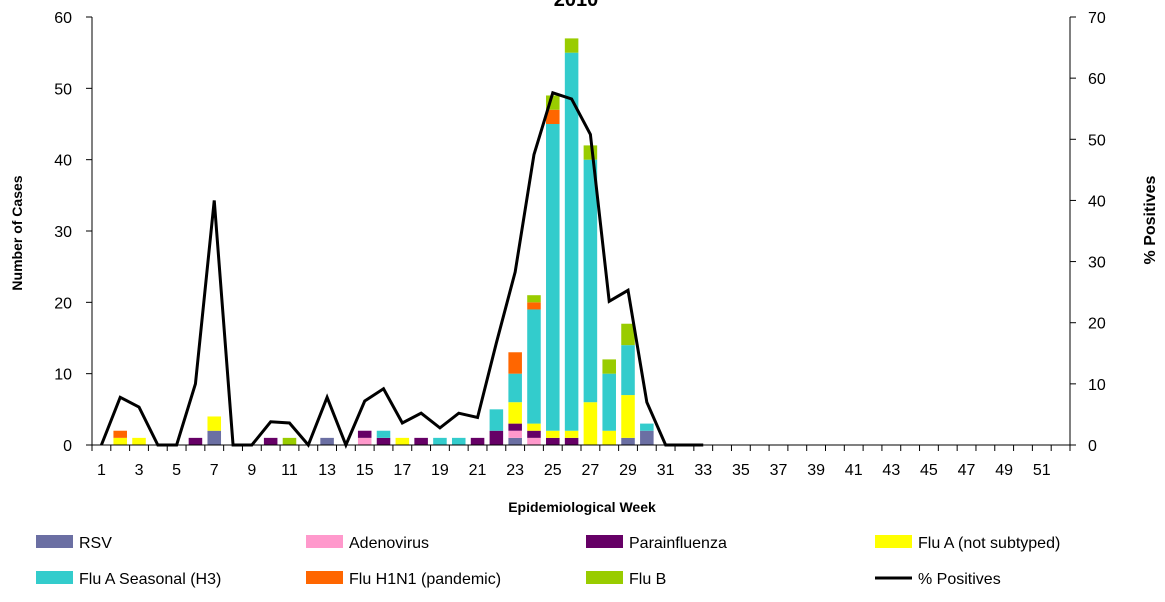 This screenshot has width=1165, height=602. Describe the element at coordinates (389, 543) in the screenshot. I see `legend-label-adenovirus: Adenovirus` at that location.